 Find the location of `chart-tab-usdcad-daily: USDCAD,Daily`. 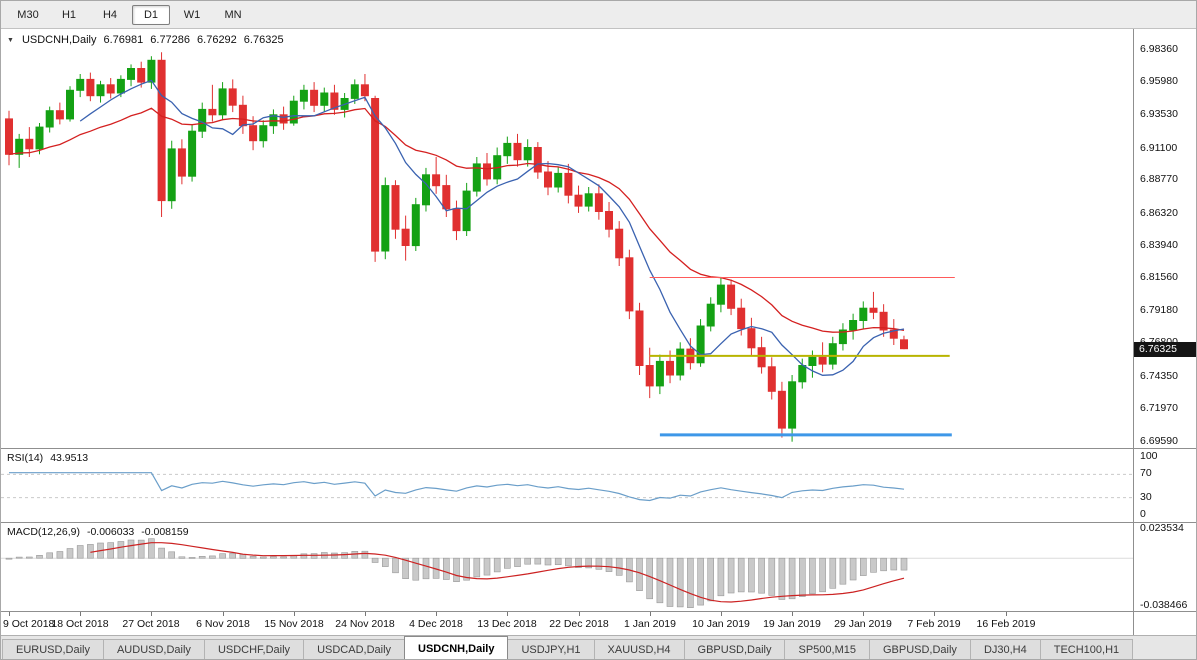

chart-tab-usdcad-daily: USDCAD,Daily is located at coordinates (354, 649).